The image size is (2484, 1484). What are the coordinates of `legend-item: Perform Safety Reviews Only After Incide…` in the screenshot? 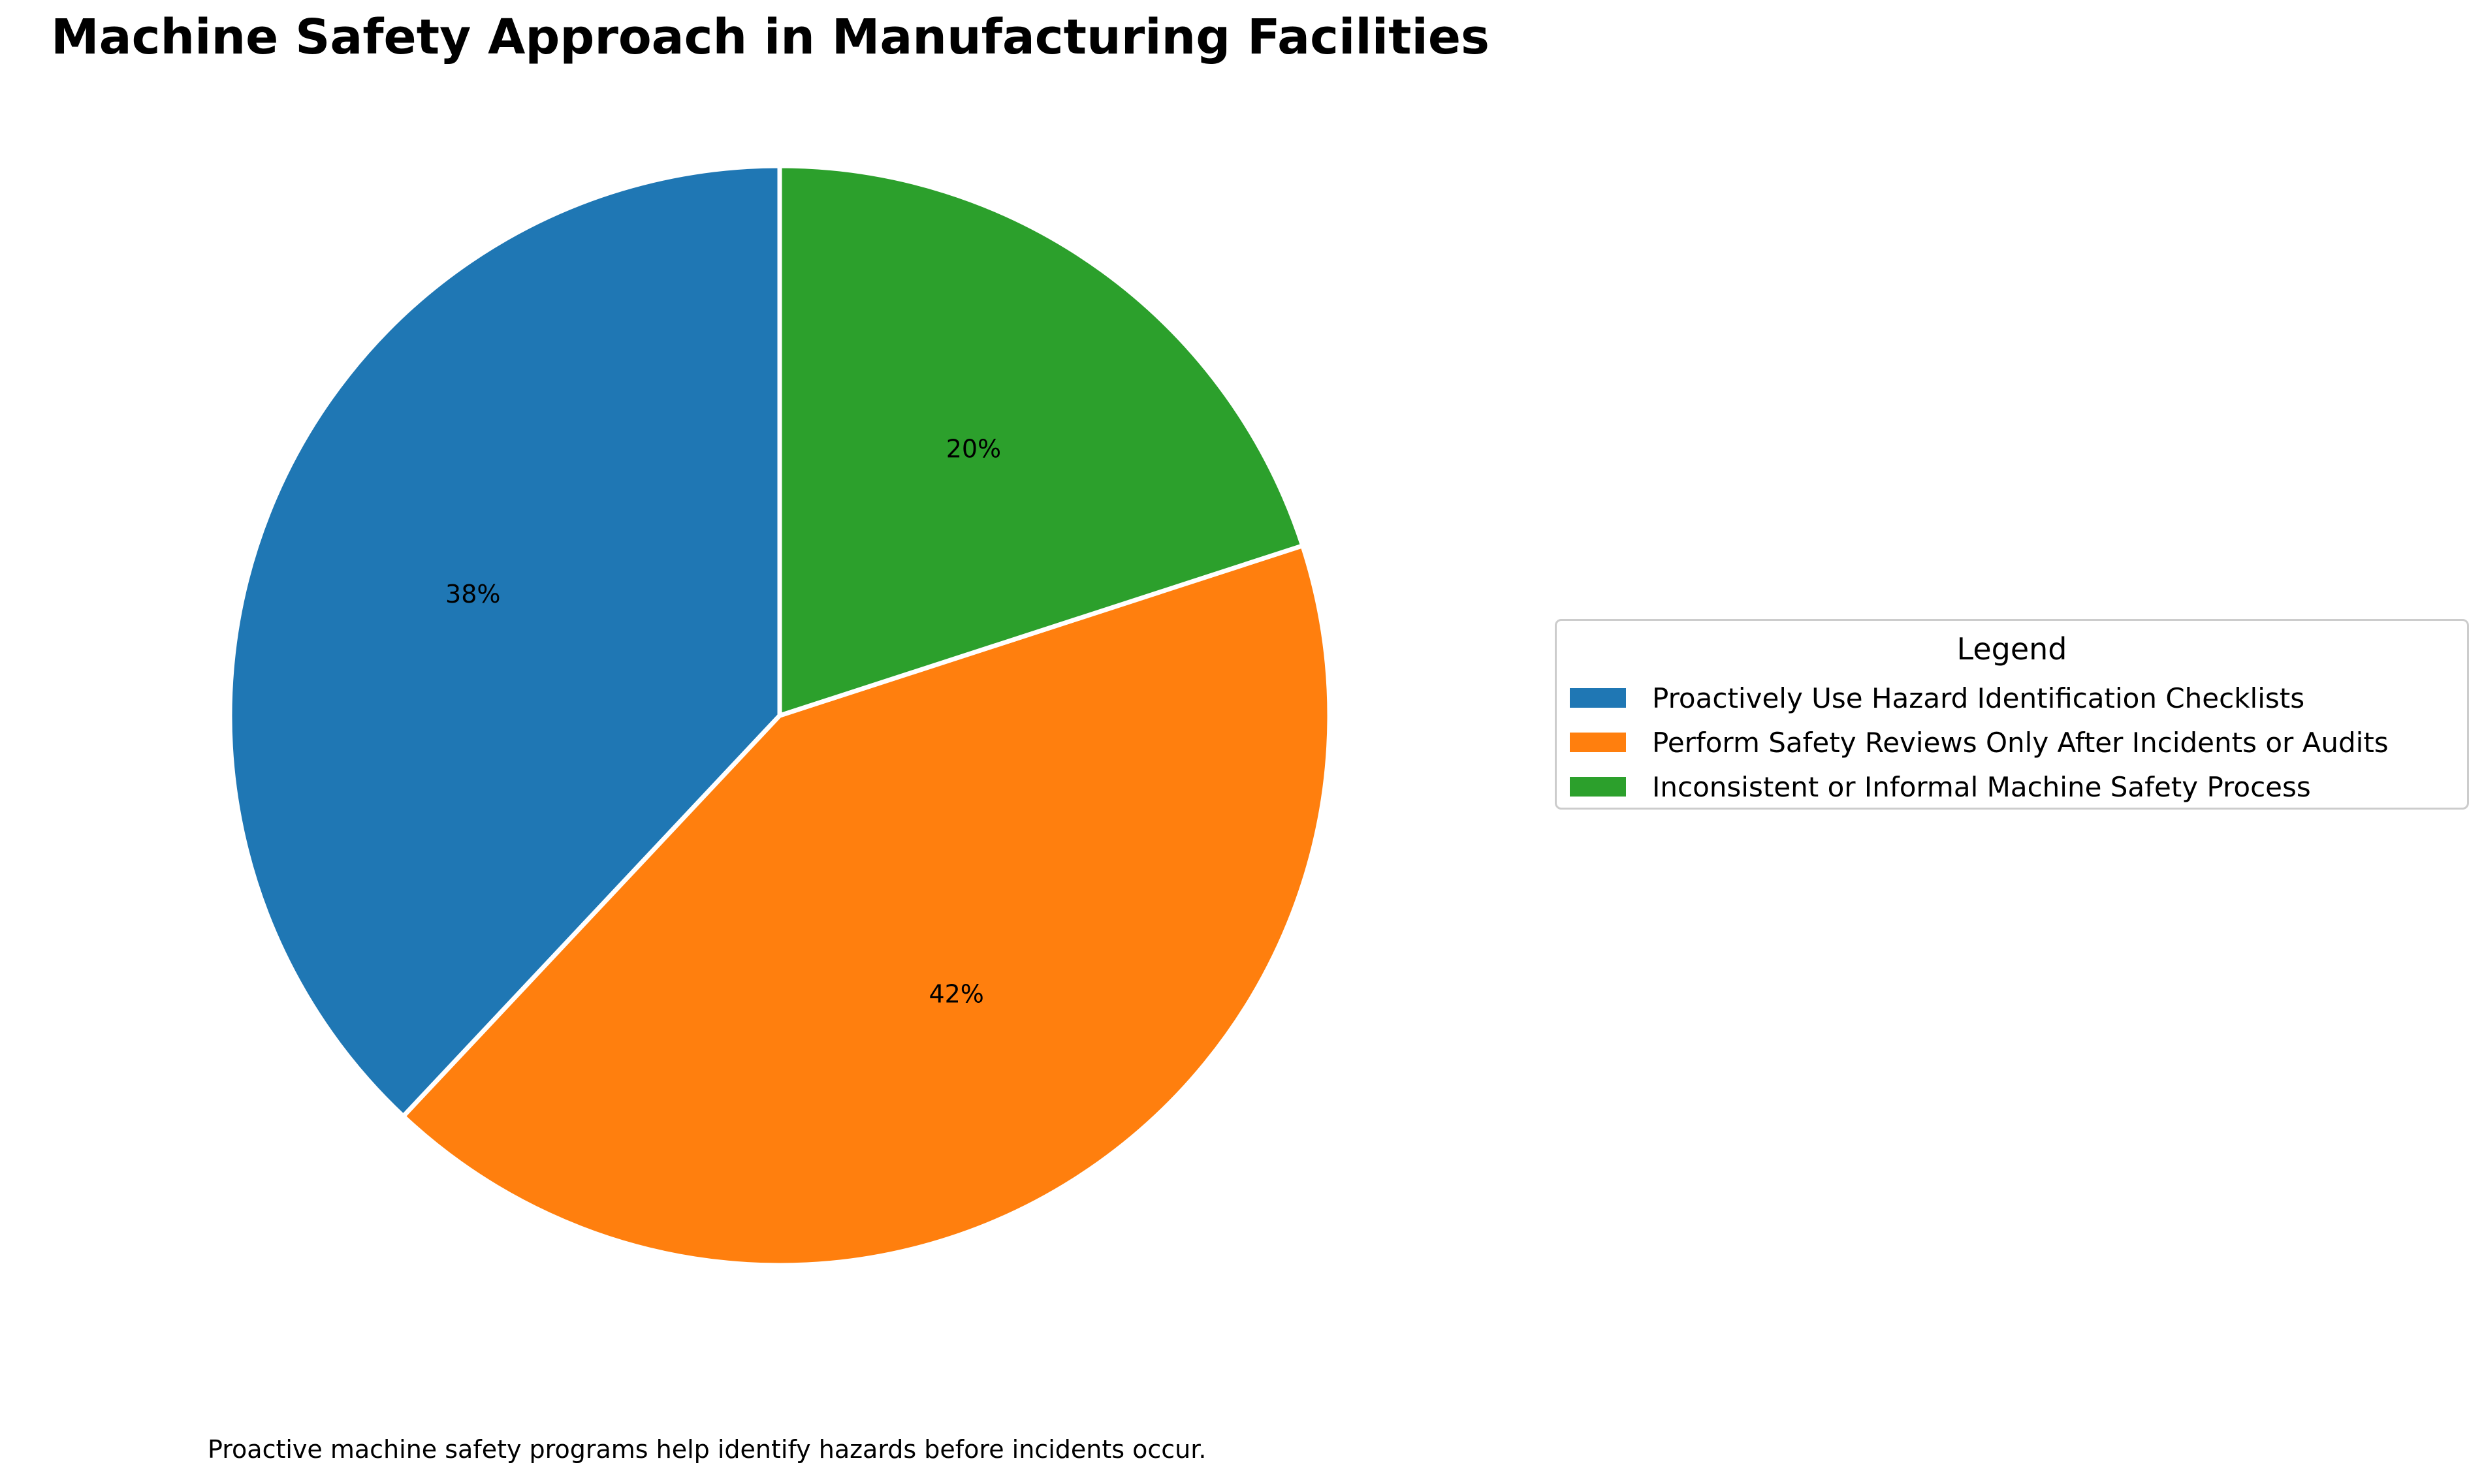 It's located at (1979, 742).